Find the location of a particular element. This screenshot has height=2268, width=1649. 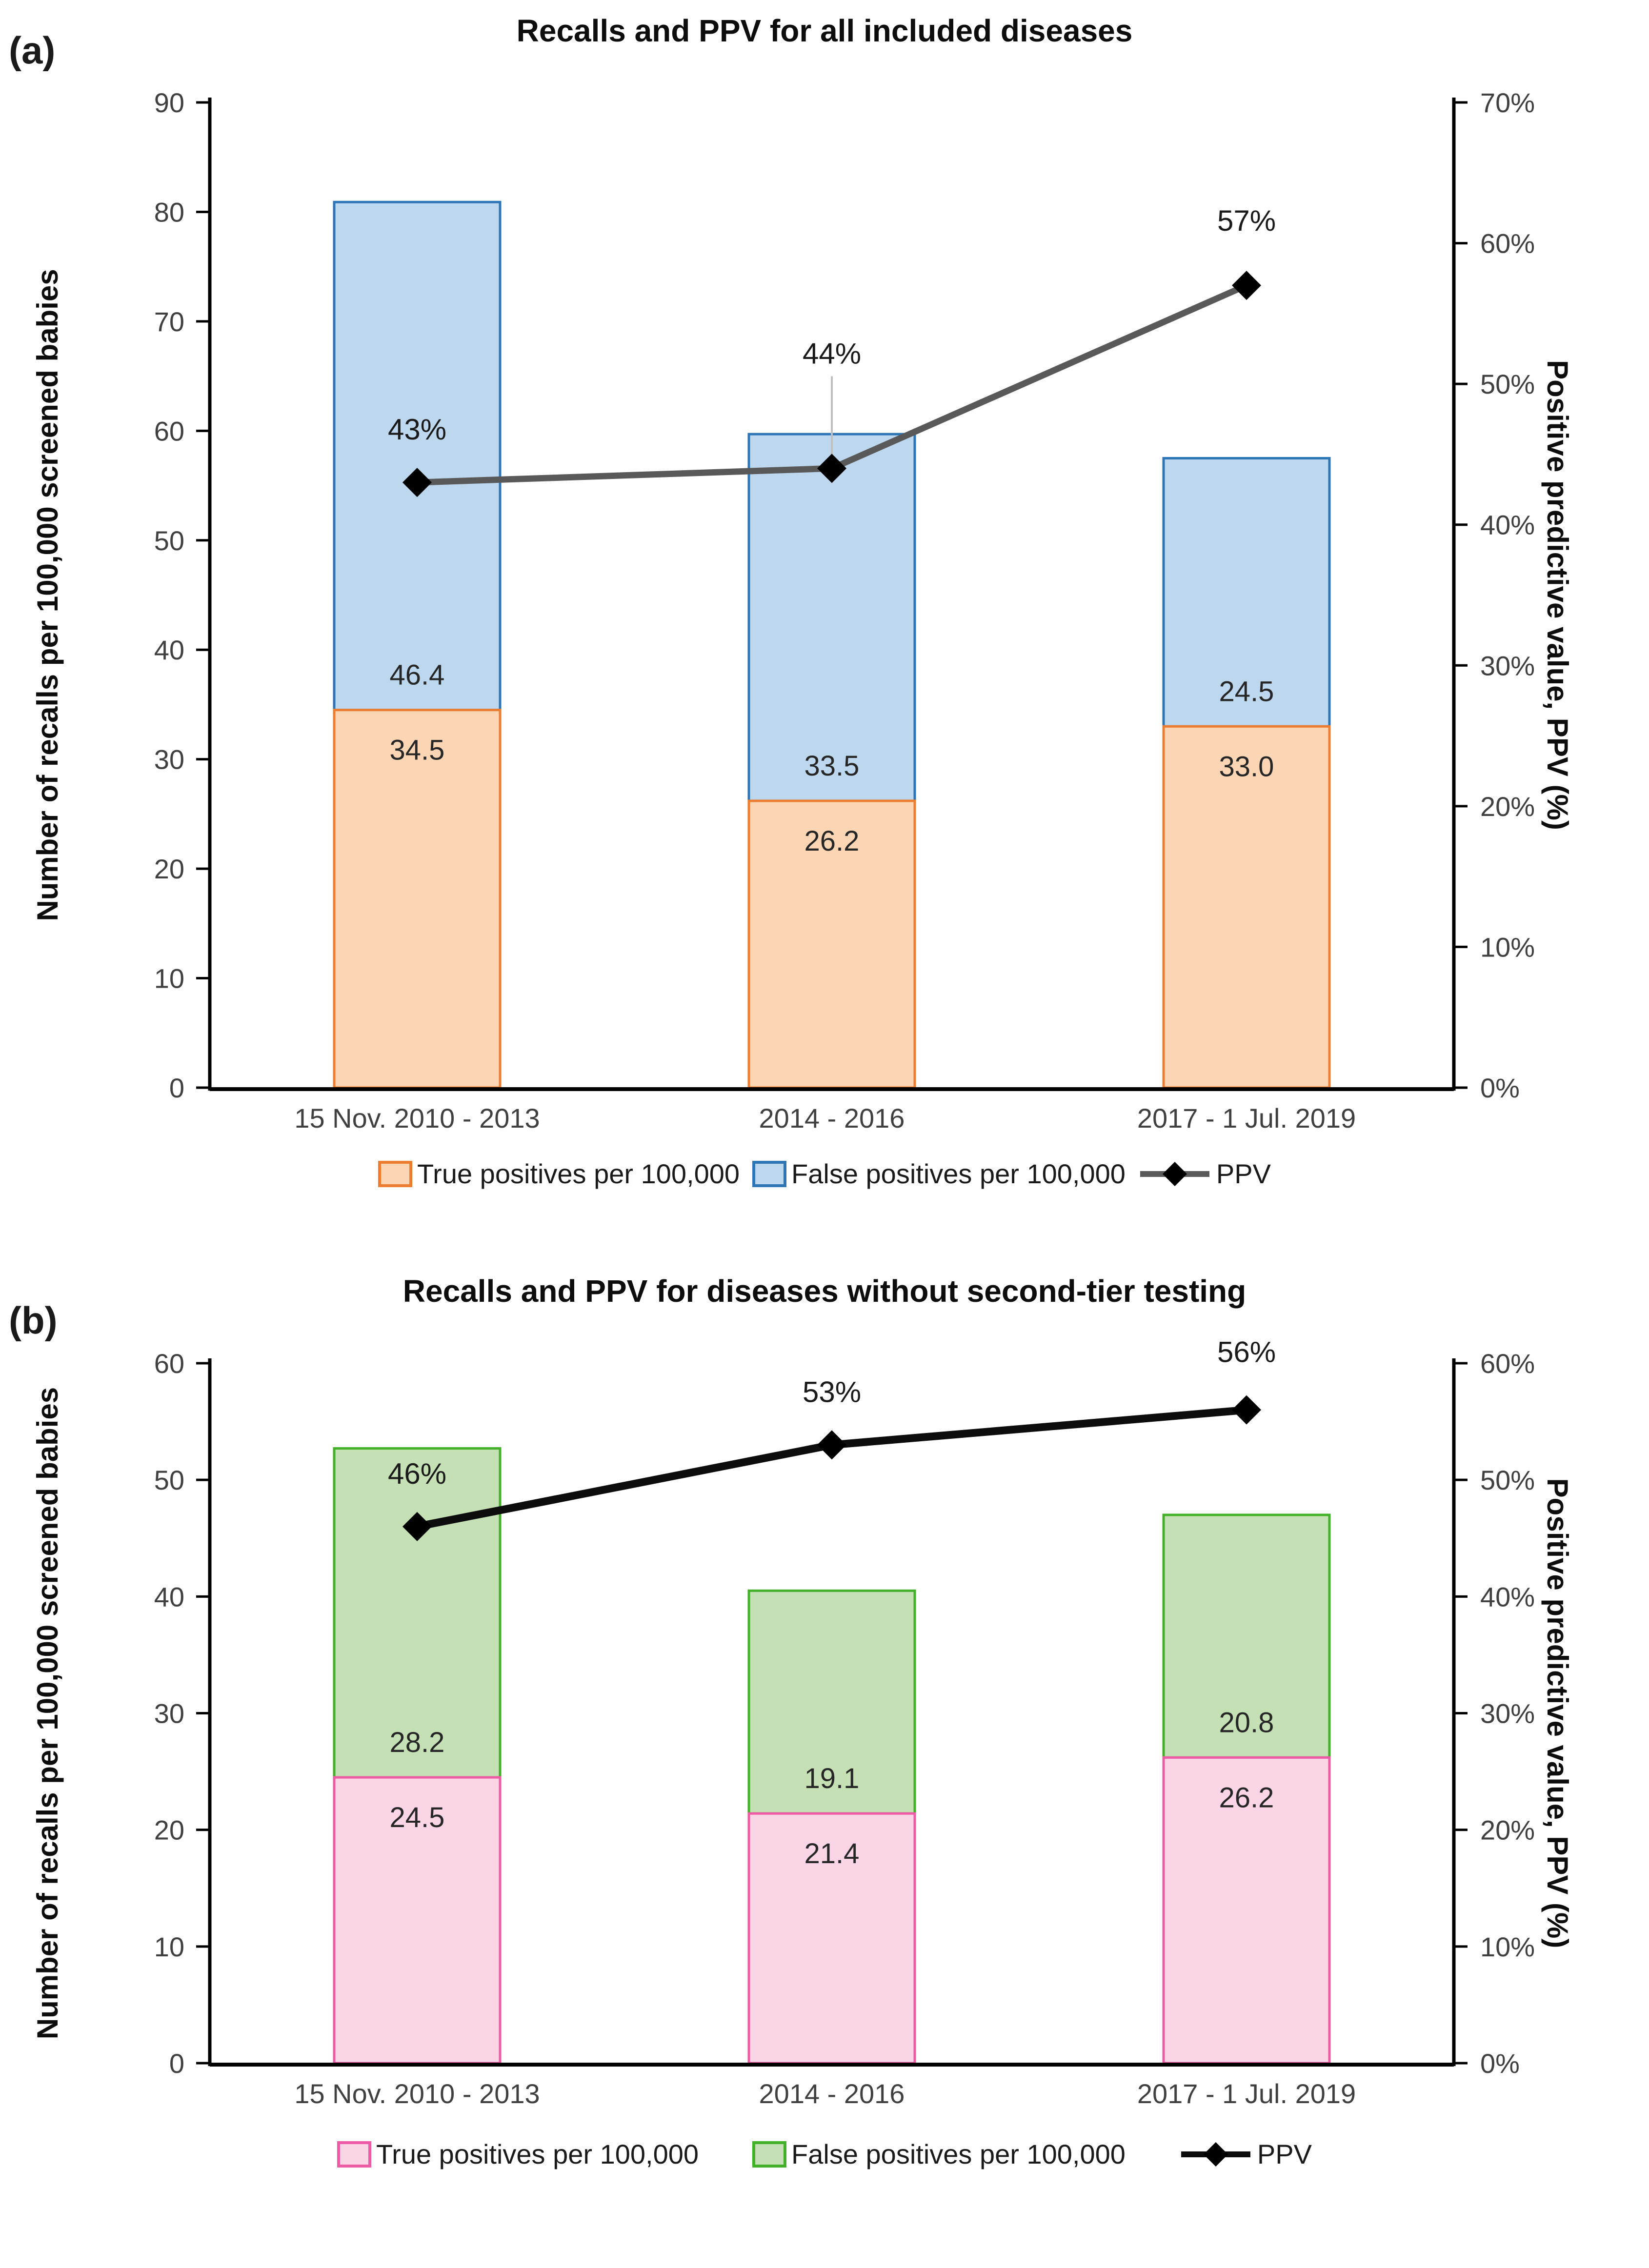

bar-value-label-false-positives-0: 46.4 is located at coordinates (417, 675).